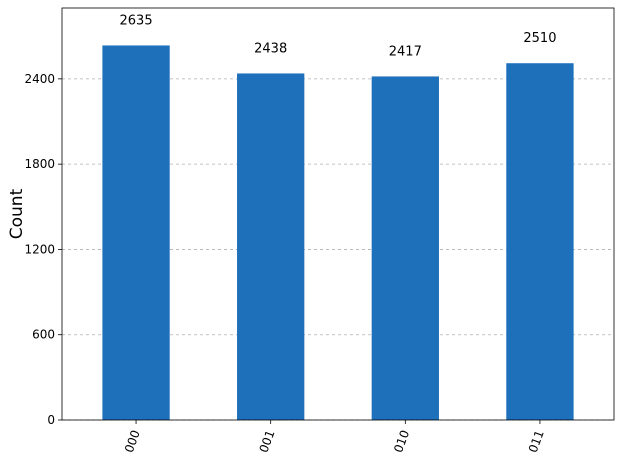  What do you see at coordinates (132, 441) in the screenshot?
I see `x-tick-label: 000` at bounding box center [132, 441].